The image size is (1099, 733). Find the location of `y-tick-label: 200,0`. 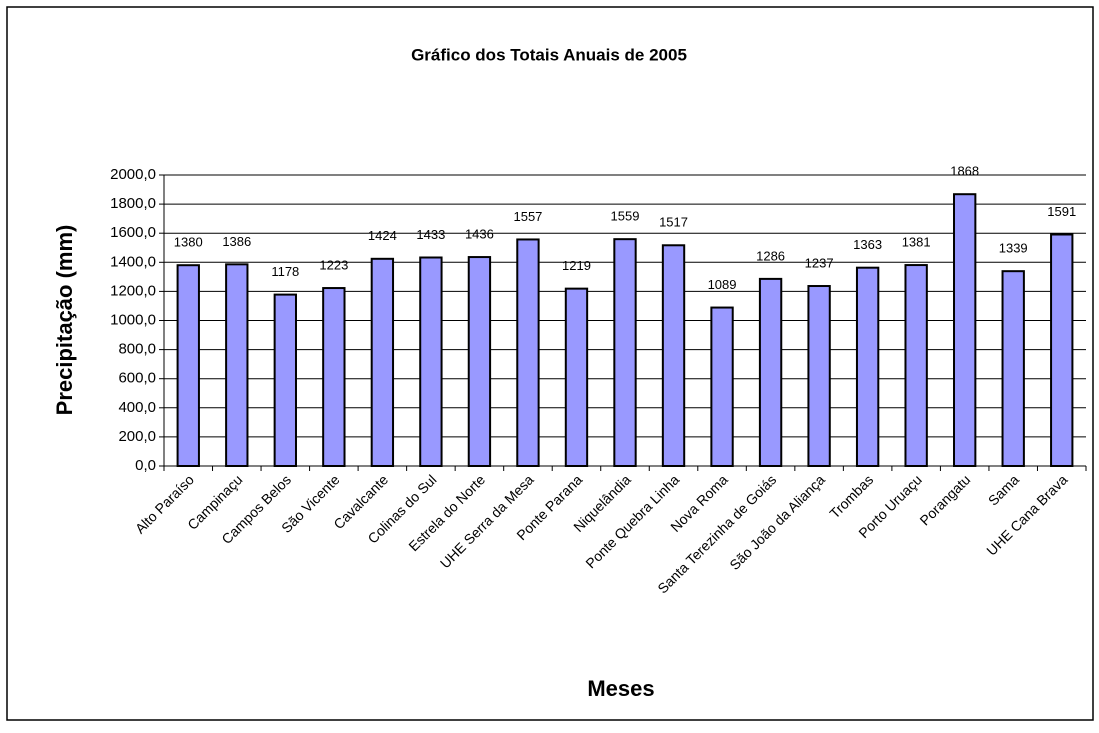

y-tick-label: 200,0 is located at coordinates (137, 436).